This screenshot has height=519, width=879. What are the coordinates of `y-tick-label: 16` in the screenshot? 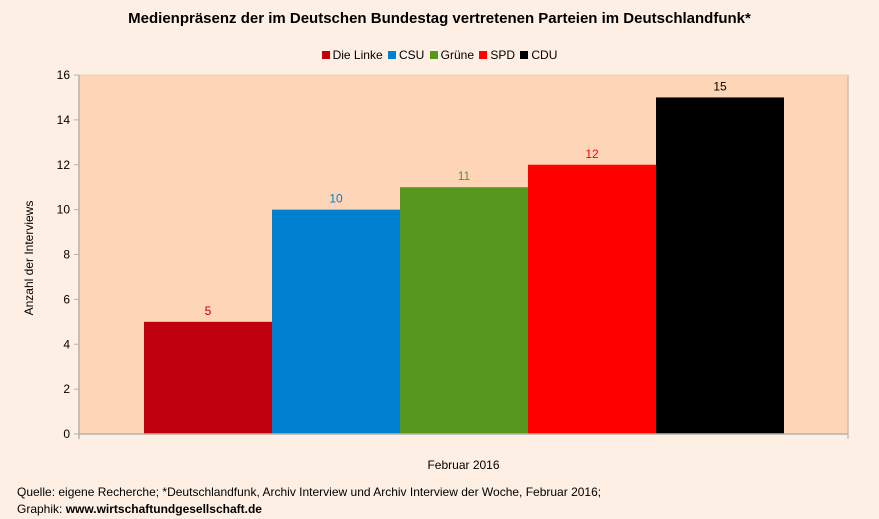 It's located at (64, 75).